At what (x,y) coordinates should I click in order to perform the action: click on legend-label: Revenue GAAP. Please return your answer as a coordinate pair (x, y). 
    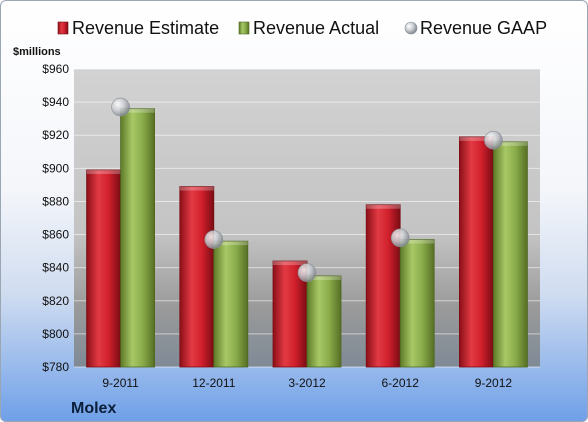
    Looking at the image, I should click on (483, 28).